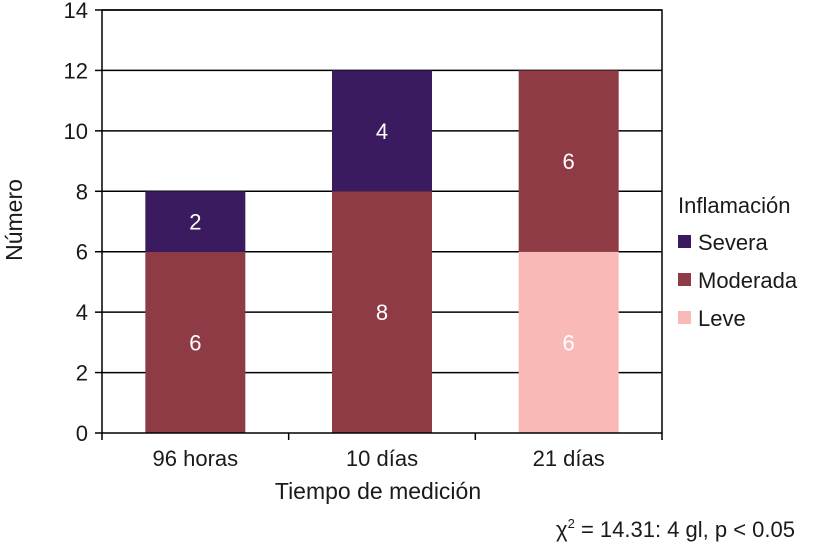 This screenshot has height=547, width=820. I want to click on x-tick-labels: 96 horas 10 días 21 días, so click(379, 458).